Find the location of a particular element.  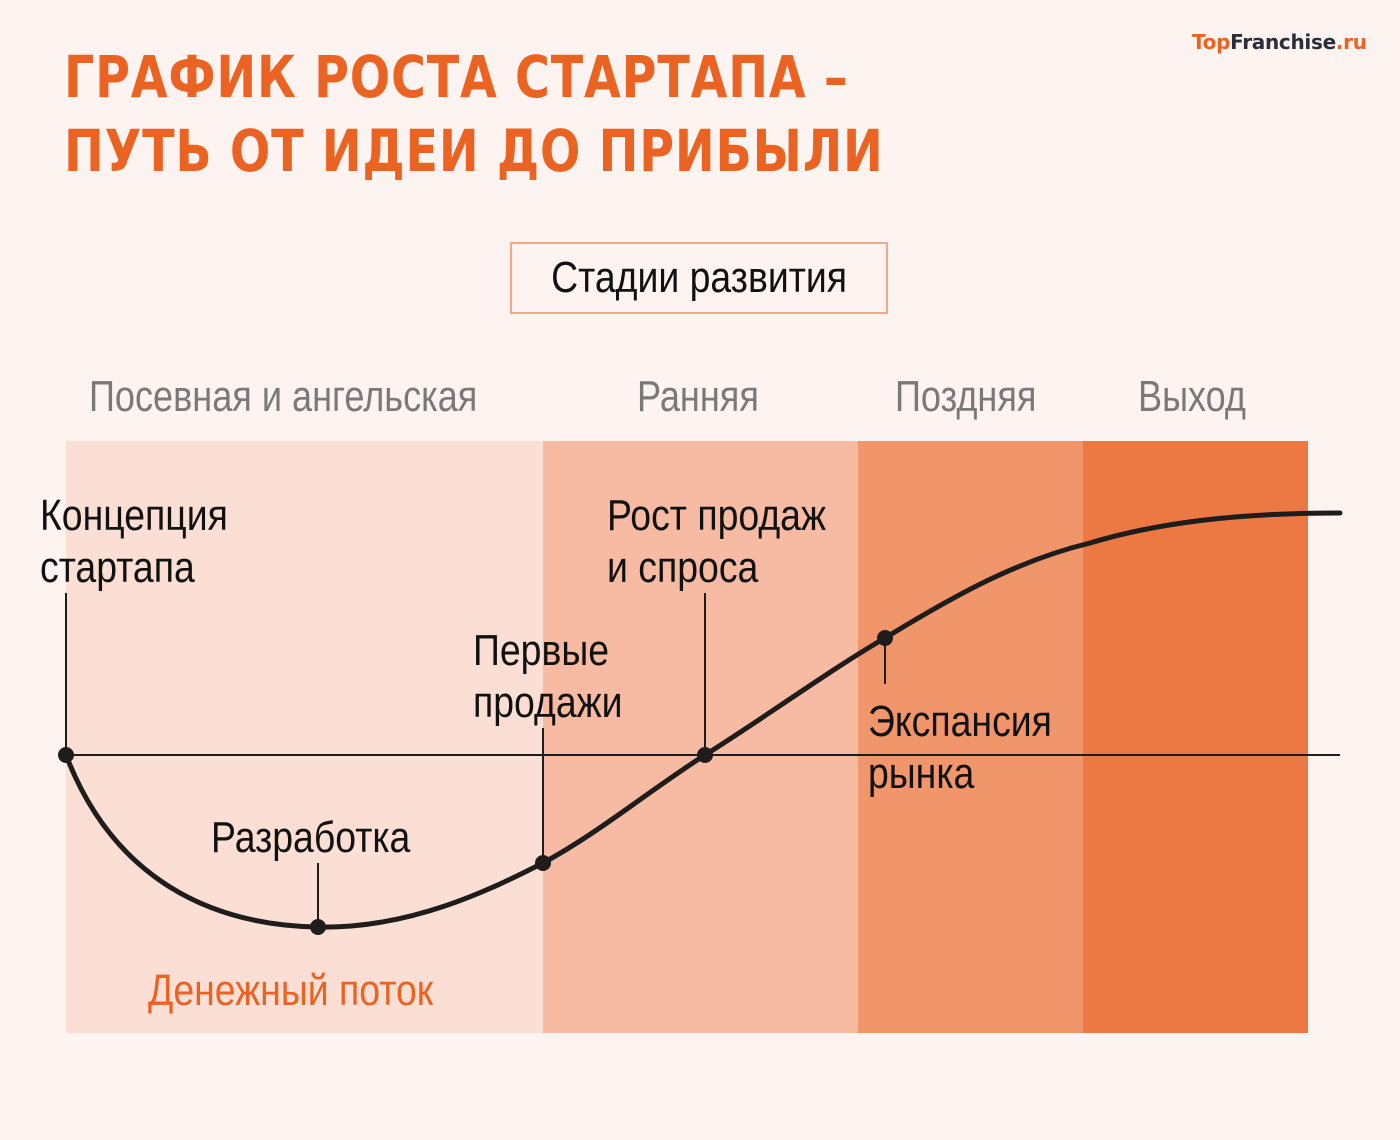

logo-part-franchise: Franchise is located at coordinates (1283, 42).